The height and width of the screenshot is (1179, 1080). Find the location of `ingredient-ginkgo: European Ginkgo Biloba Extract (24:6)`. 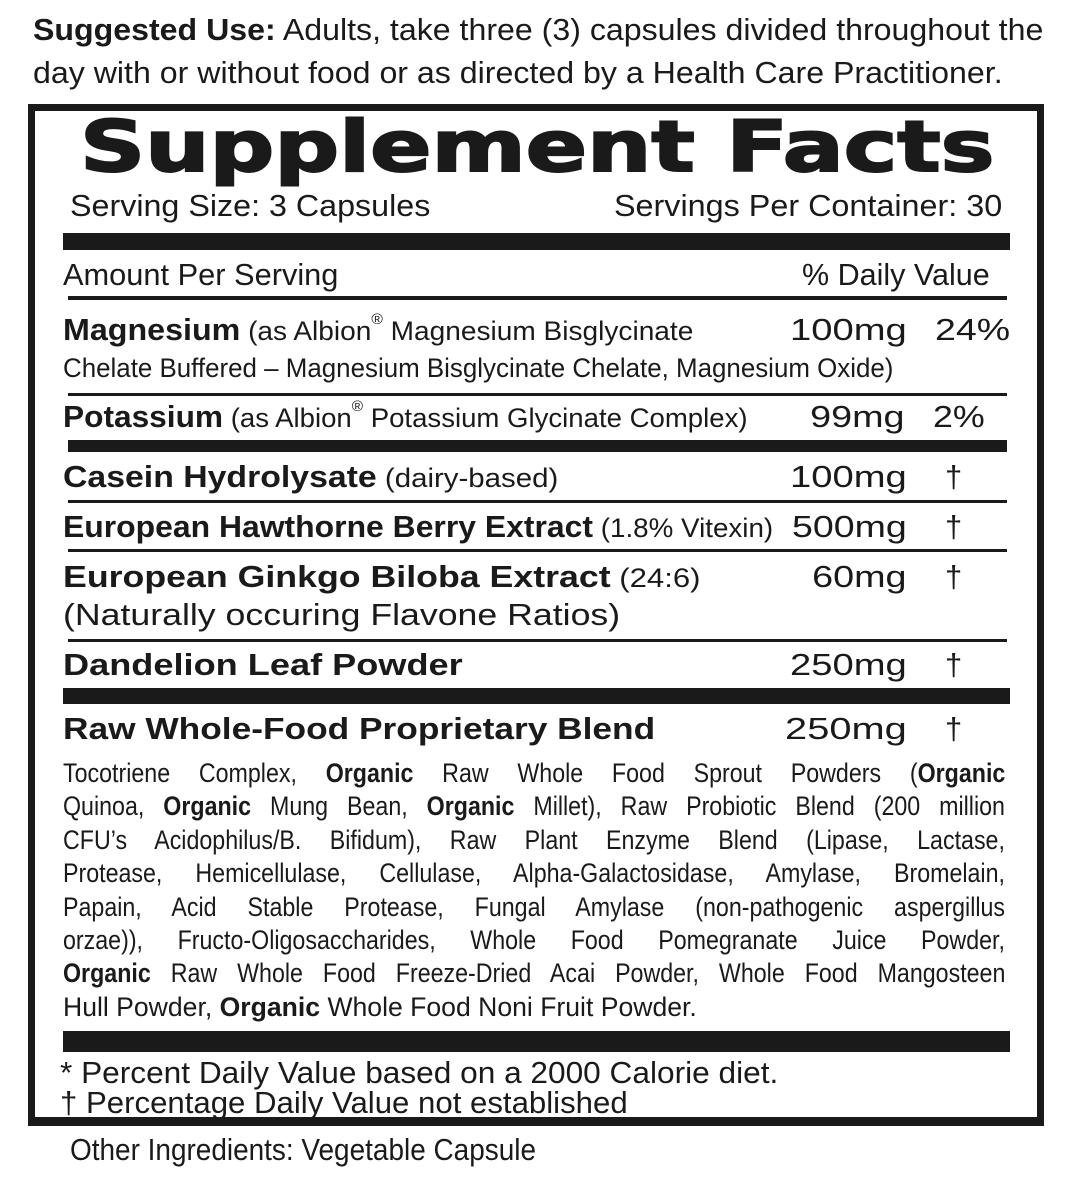

ingredient-ginkgo: European Ginkgo Biloba Extract (24:6) is located at coordinates (382, 576).